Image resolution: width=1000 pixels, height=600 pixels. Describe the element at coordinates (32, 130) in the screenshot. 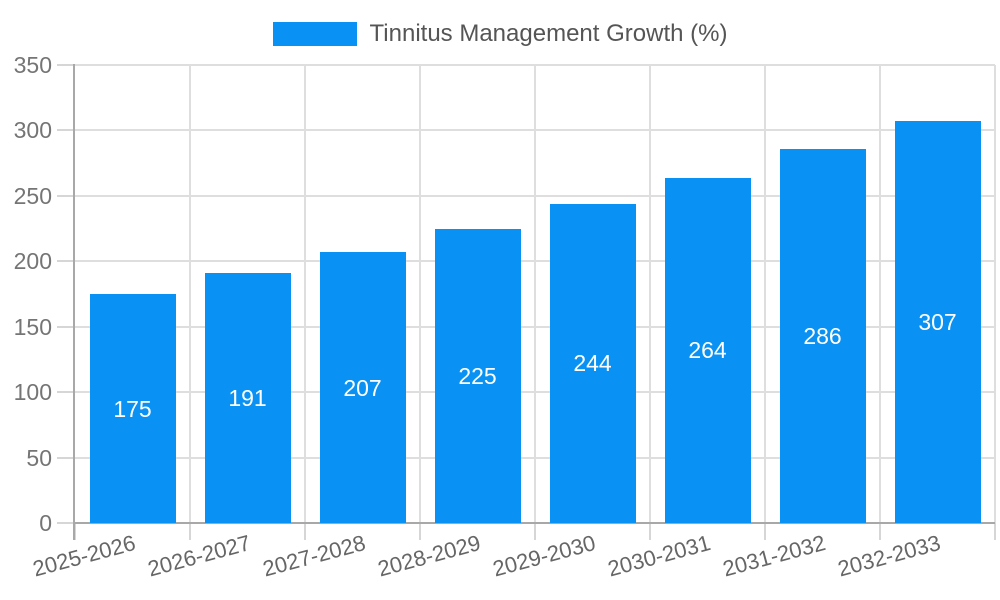

I see `y-axis-tick-label: 300` at that location.